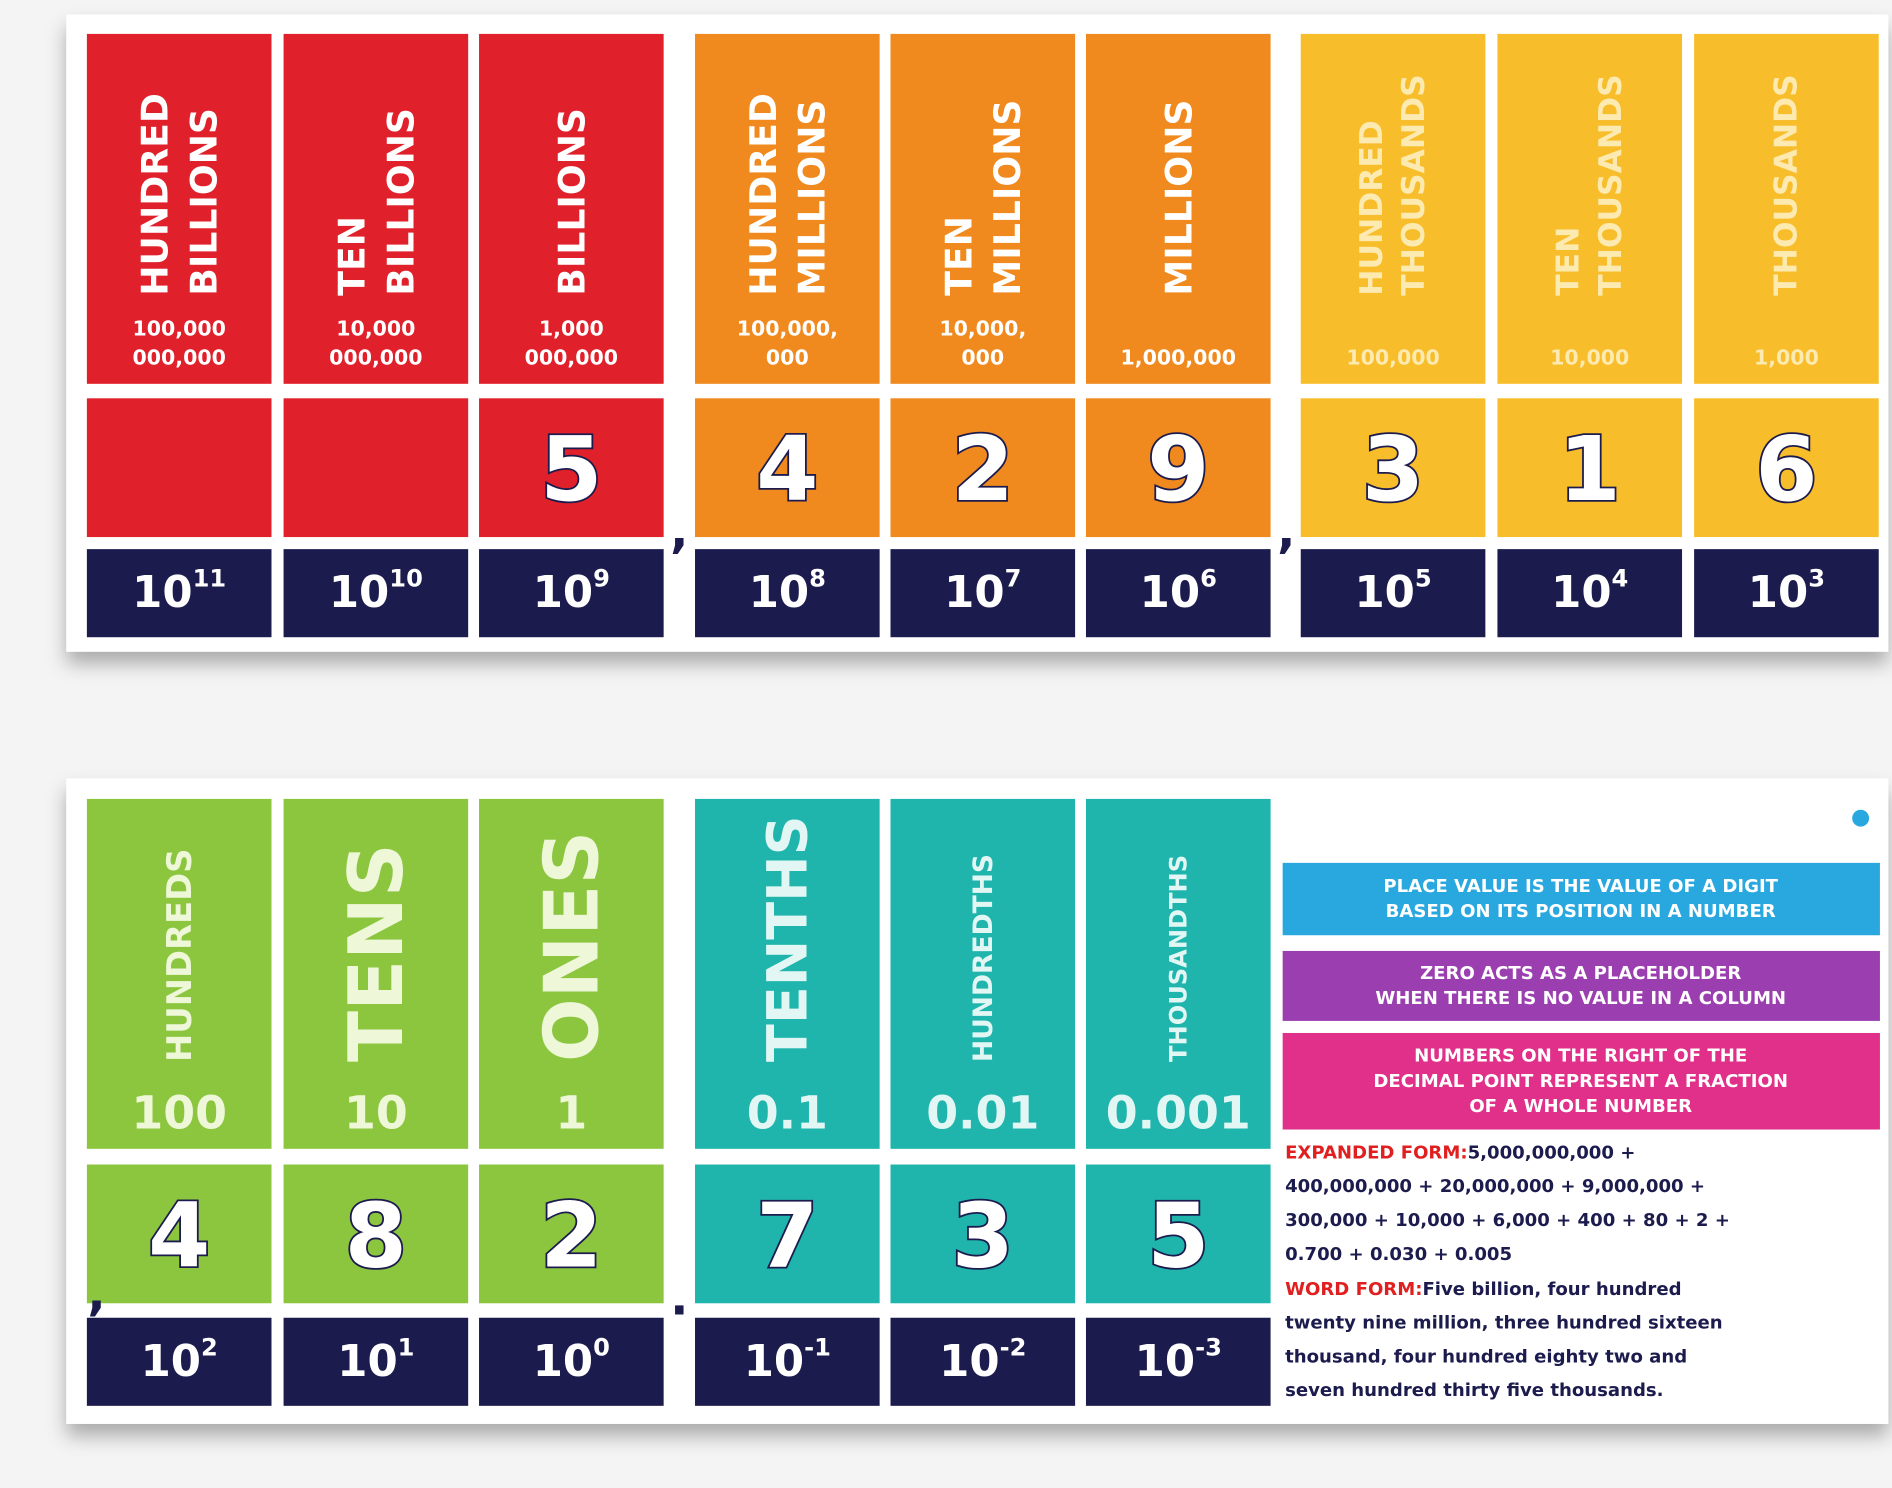  Describe the element at coordinates (601, 579) in the screenshot. I see `power-exponent: 9` at that location.